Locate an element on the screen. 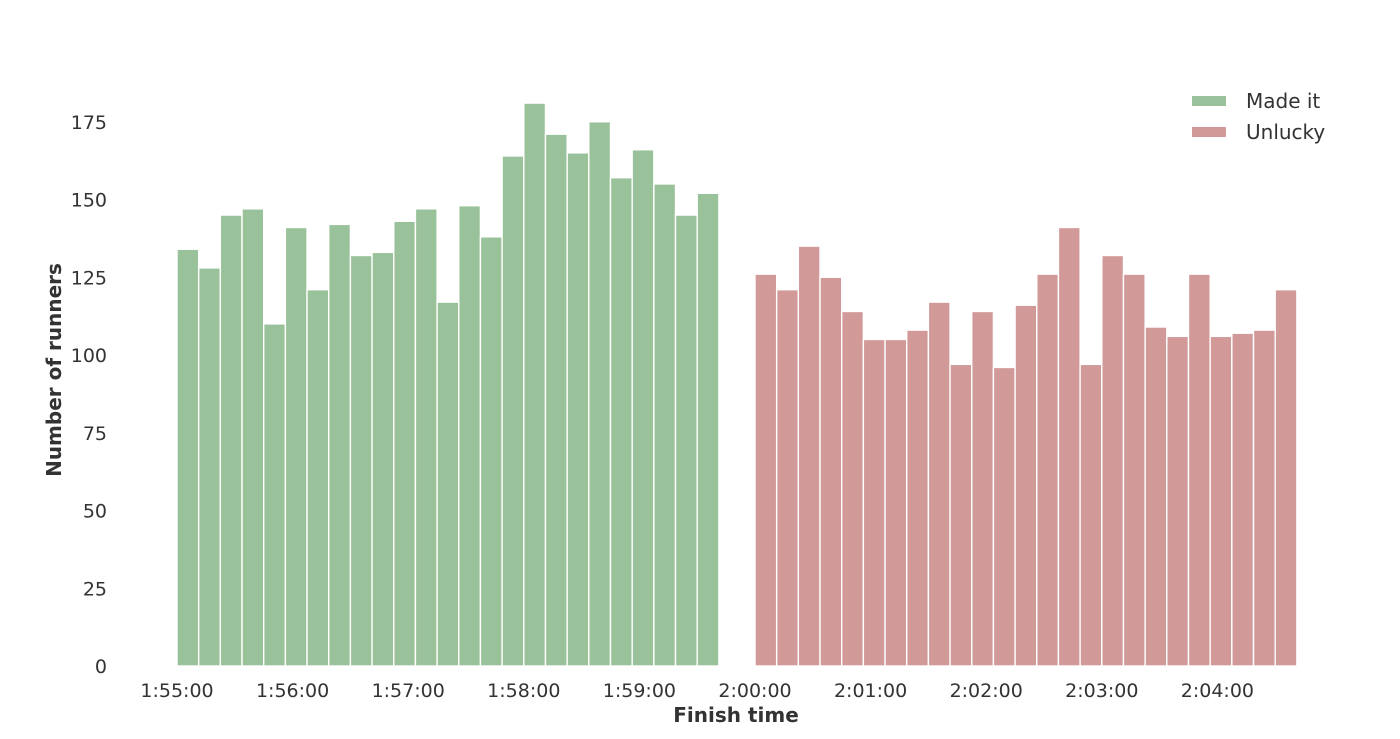 The height and width of the screenshot is (739, 1400). legend-label-unlucky: Unlucky is located at coordinates (1285, 132).